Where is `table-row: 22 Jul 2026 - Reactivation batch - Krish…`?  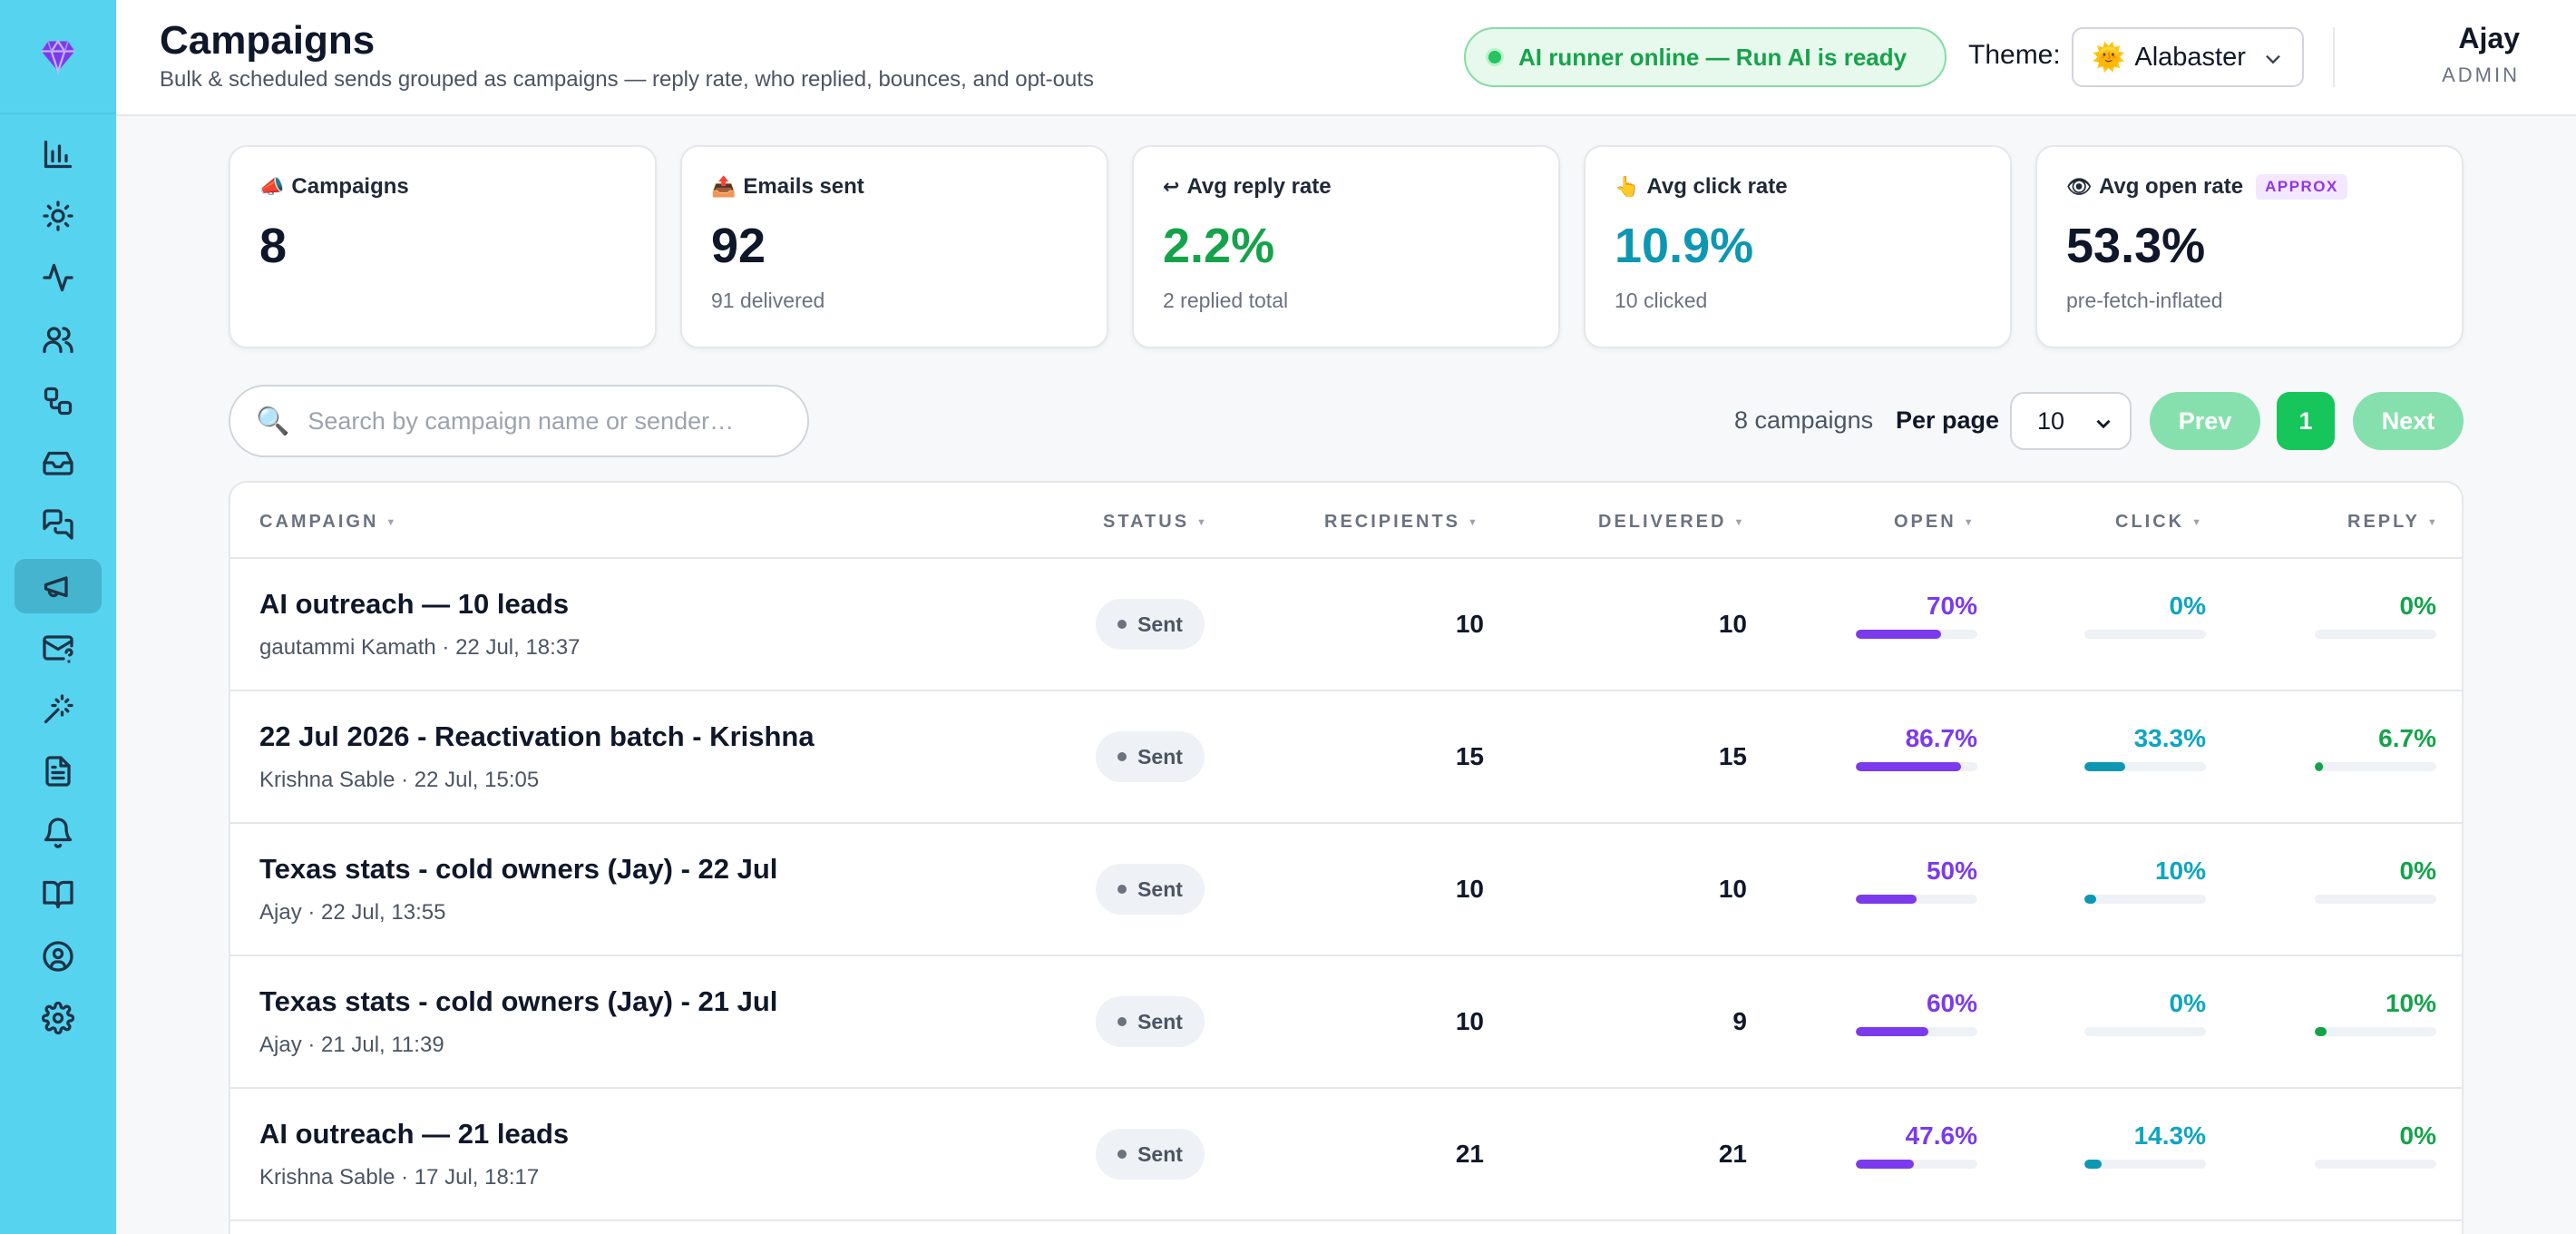 table-row: 22 Jul 2026 - Reactivation batch - Krish… is located at coordinates (1346, 757).